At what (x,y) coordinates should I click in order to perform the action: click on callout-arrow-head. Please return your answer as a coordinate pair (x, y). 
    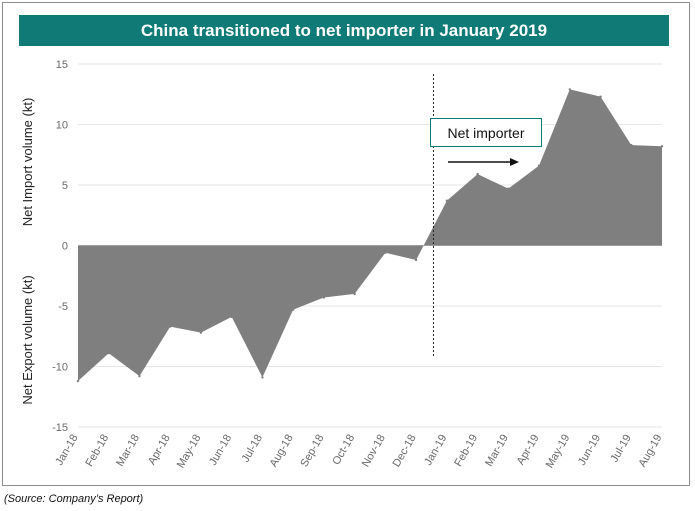
    Looking at the image, I should click on (514, 162).